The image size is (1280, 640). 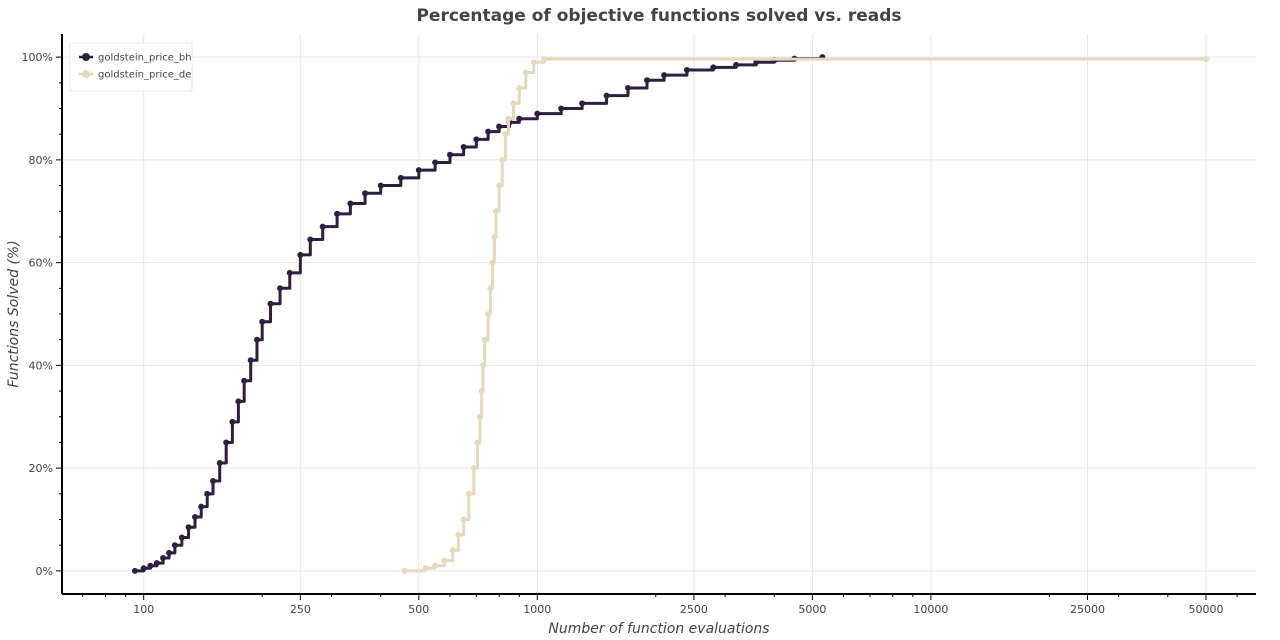 I want to click on x-tick-label: 500, so click(x=418, y=609).